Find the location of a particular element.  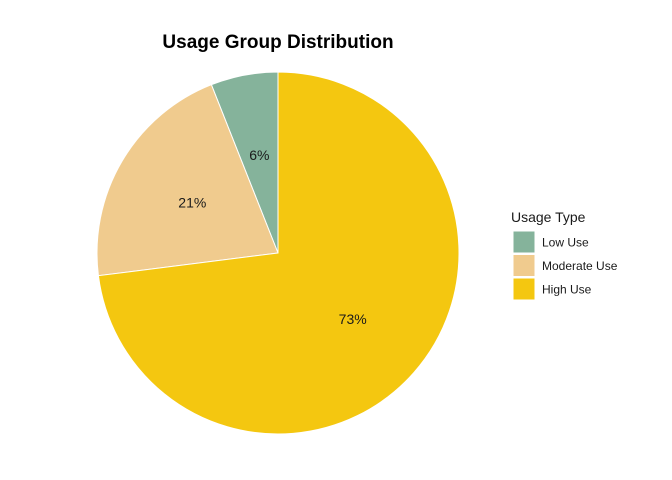

pie-slice-label-high-use: 73% is located at coordinates (353, 319).